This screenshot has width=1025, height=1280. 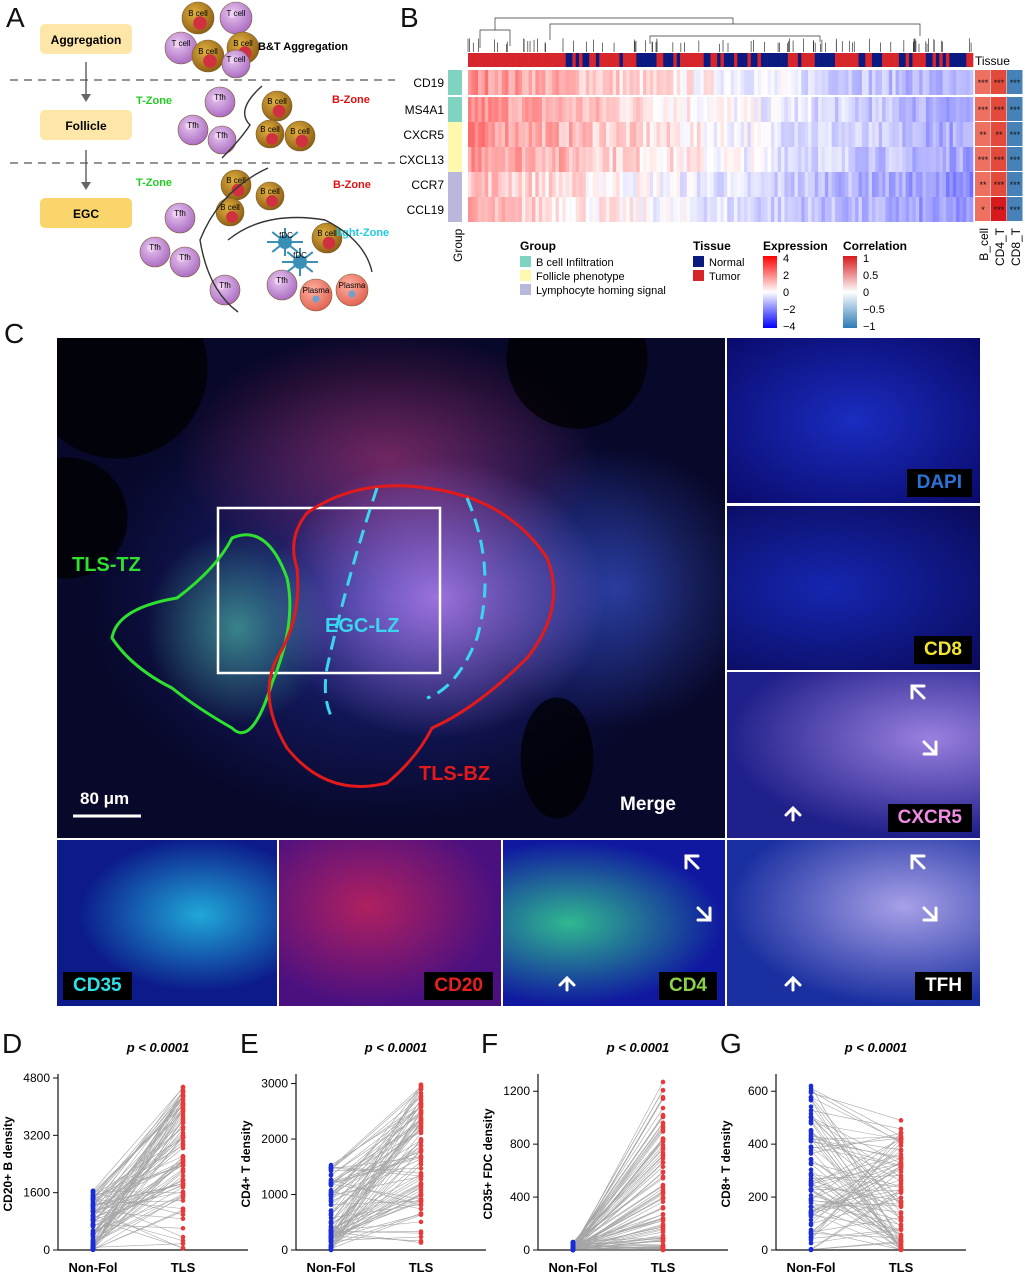 What do you see at coordinates (853, 588) in the screenshot?
I see `tile-cd8: CD8` at bounding box center [853, 588].